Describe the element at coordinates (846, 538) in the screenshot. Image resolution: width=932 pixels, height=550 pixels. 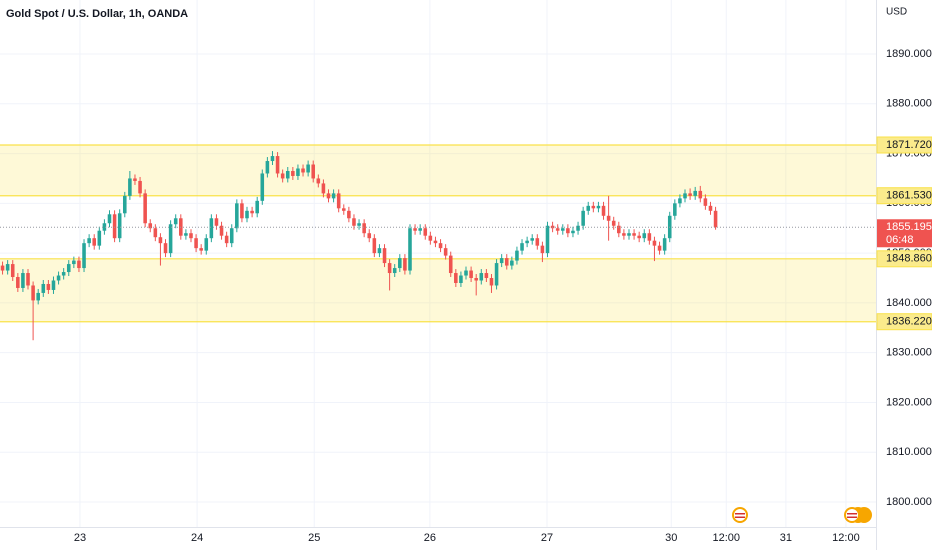
I see `x-tick-label: 12:00` at that location.